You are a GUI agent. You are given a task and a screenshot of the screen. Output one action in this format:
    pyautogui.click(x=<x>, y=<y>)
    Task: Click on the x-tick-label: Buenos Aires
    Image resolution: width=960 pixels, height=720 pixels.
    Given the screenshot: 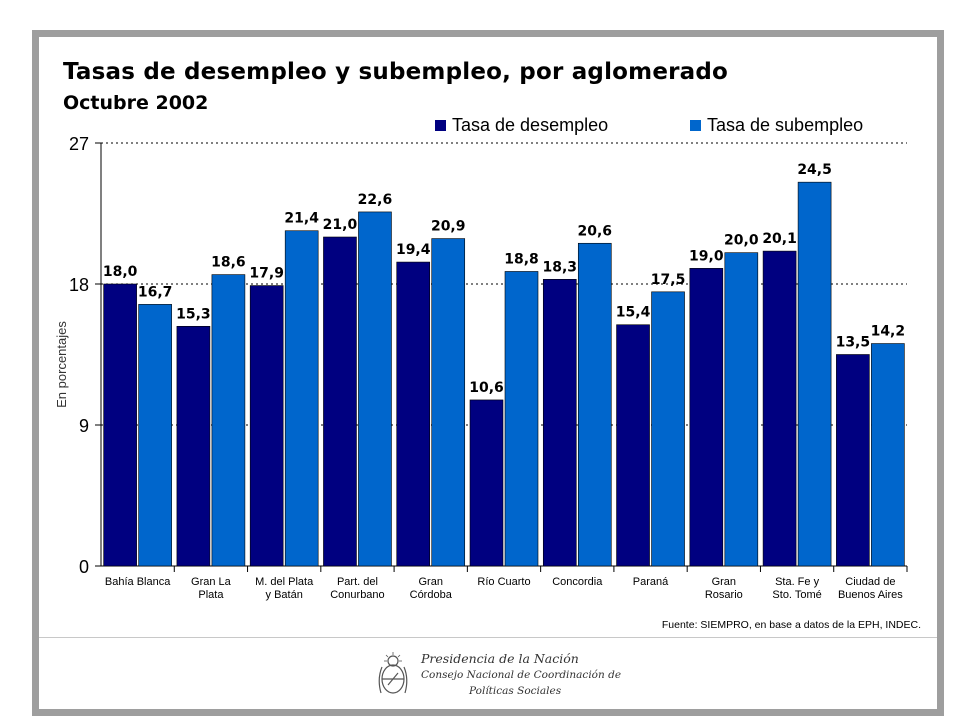 What is the action you would take?
    pyautogui.click(x=870, y=595)
    